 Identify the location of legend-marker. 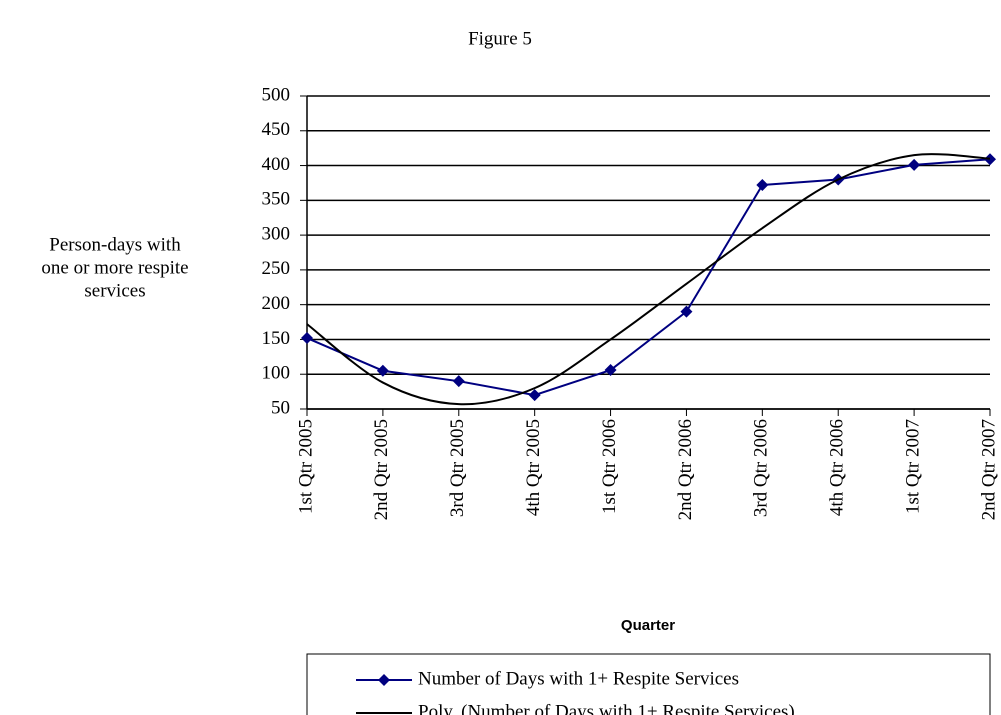
(384, 680).